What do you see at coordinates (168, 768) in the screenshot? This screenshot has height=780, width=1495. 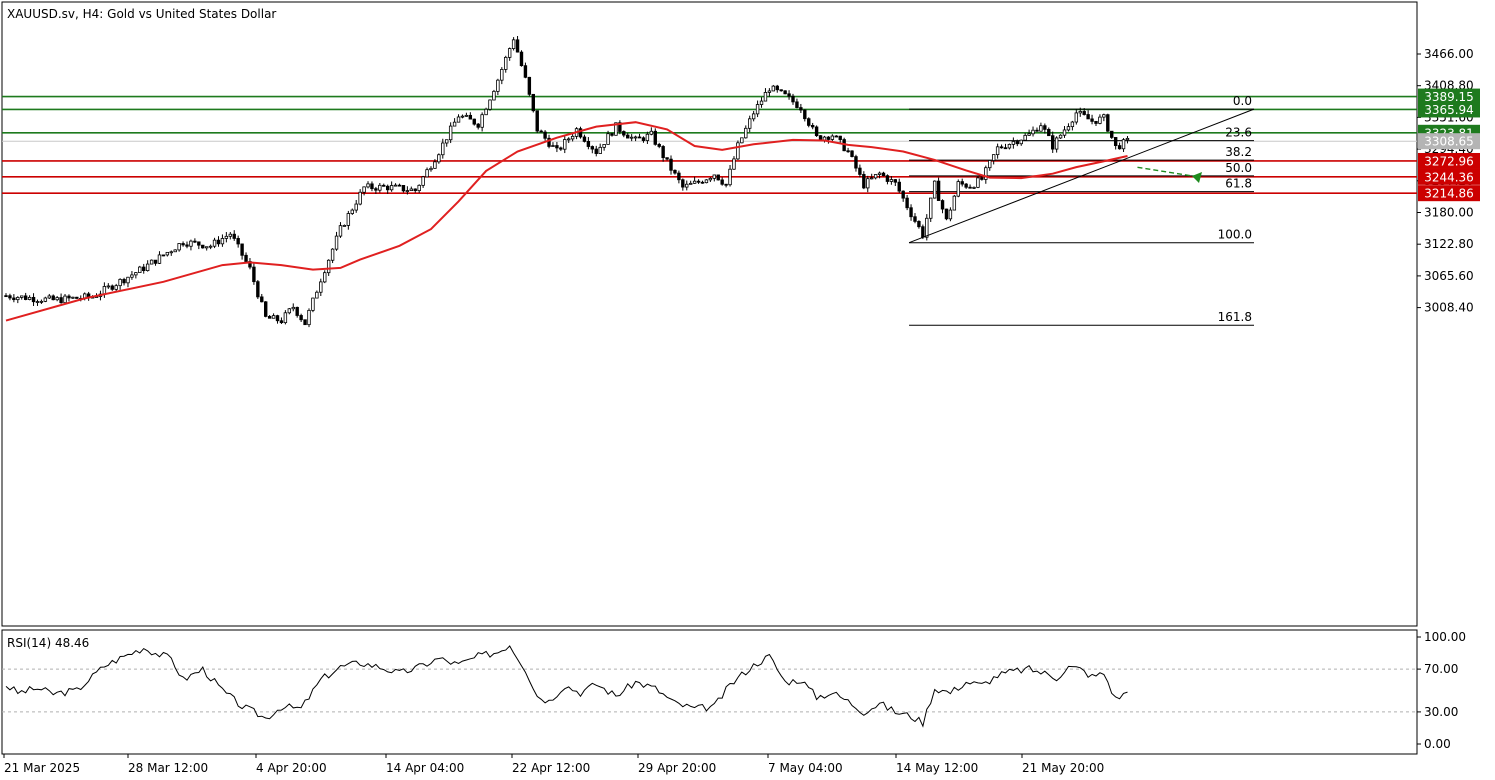 I see `time-axis-label: 28 Mar 12:00` at bounding box center [168, 768].